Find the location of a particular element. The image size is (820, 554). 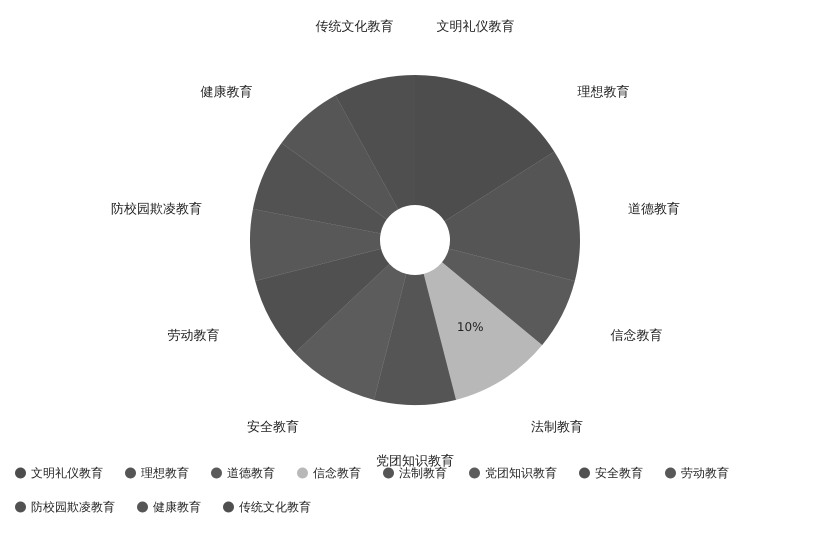

legend-label: 健康教育 is located at coordinates (177, 507).